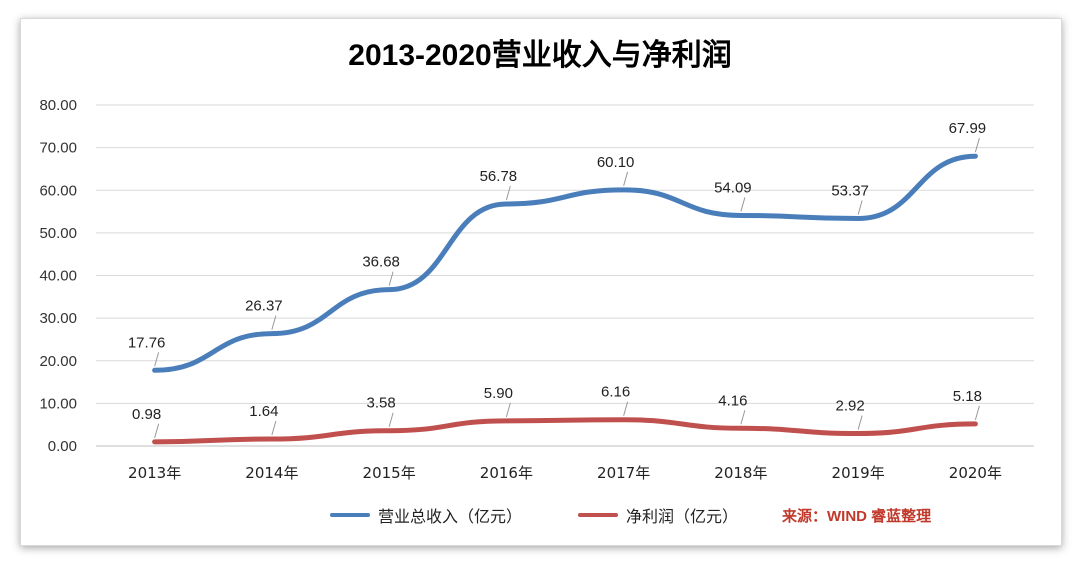 The height and width of the screenshot is (566, 1080). I want to click on data-label: 53.37, so click(850, 191).